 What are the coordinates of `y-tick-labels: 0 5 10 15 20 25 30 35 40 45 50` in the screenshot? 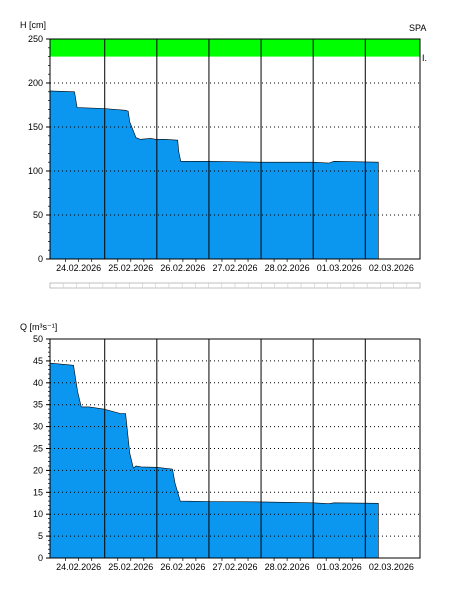 It's located at (41, 448).